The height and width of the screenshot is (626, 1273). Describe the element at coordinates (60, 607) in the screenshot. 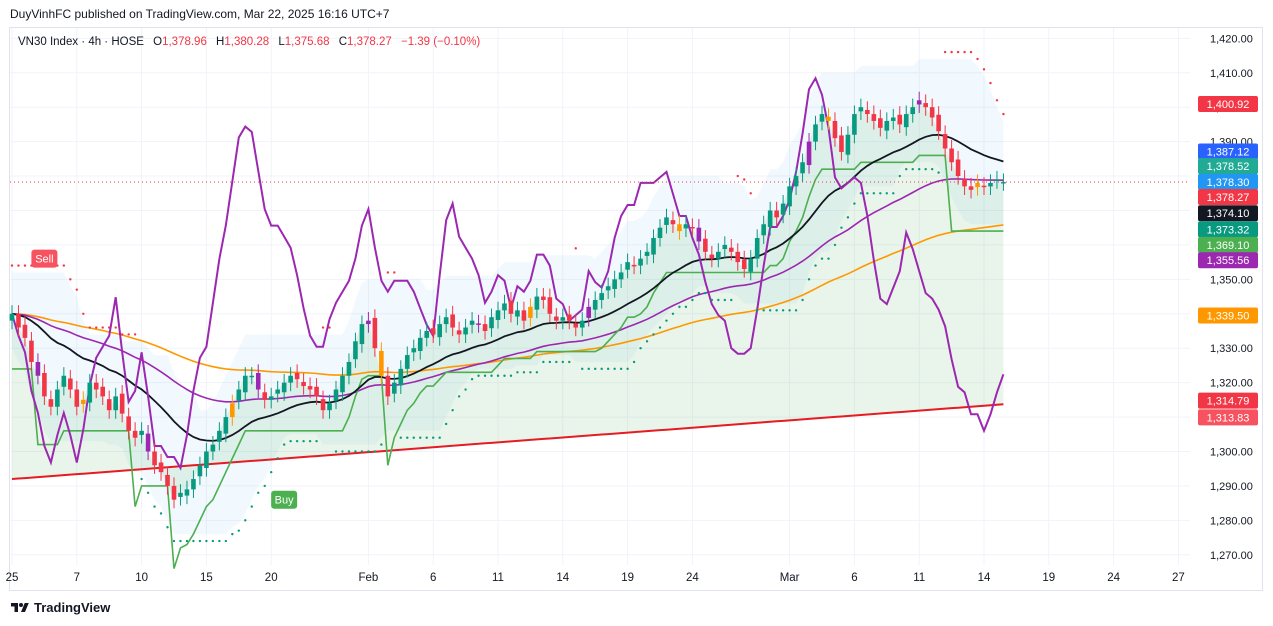

I see `footer-brand: TradingView` at that location.